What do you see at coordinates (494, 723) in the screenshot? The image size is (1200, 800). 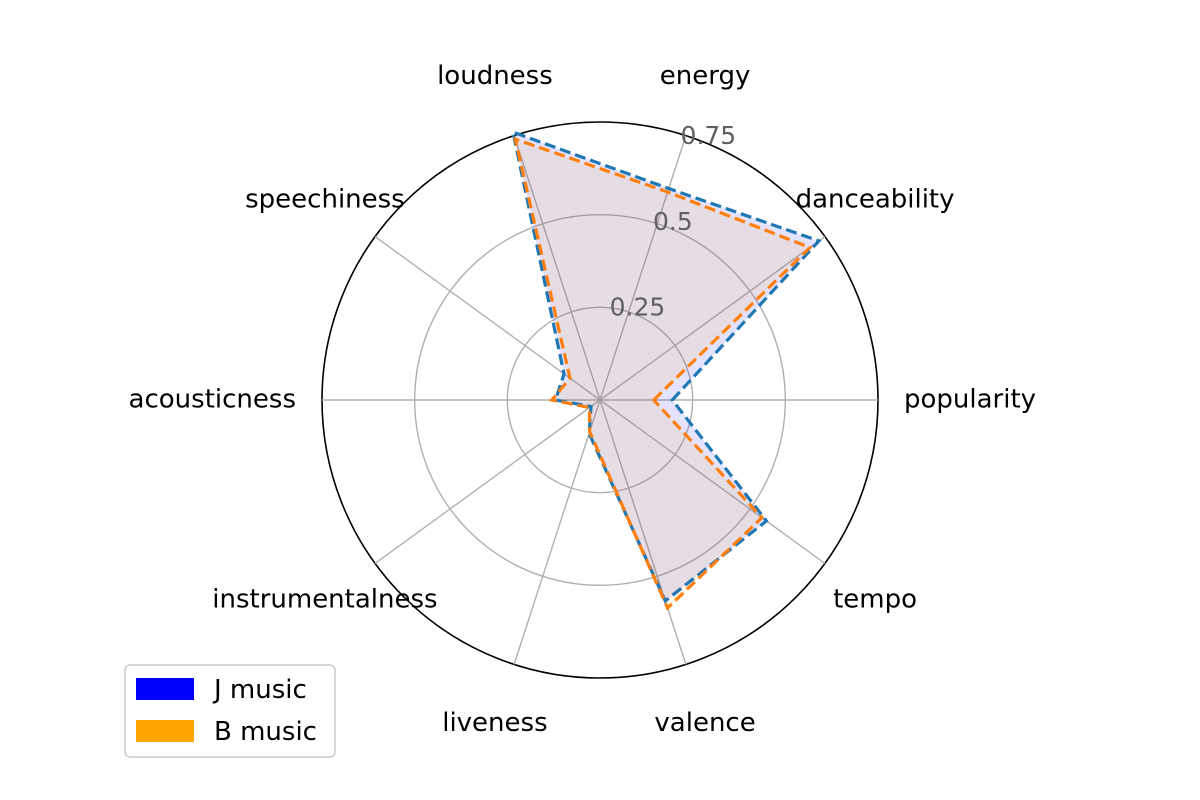 I see `axis-label-liveness: liveness` at bounding box center [494, 723].